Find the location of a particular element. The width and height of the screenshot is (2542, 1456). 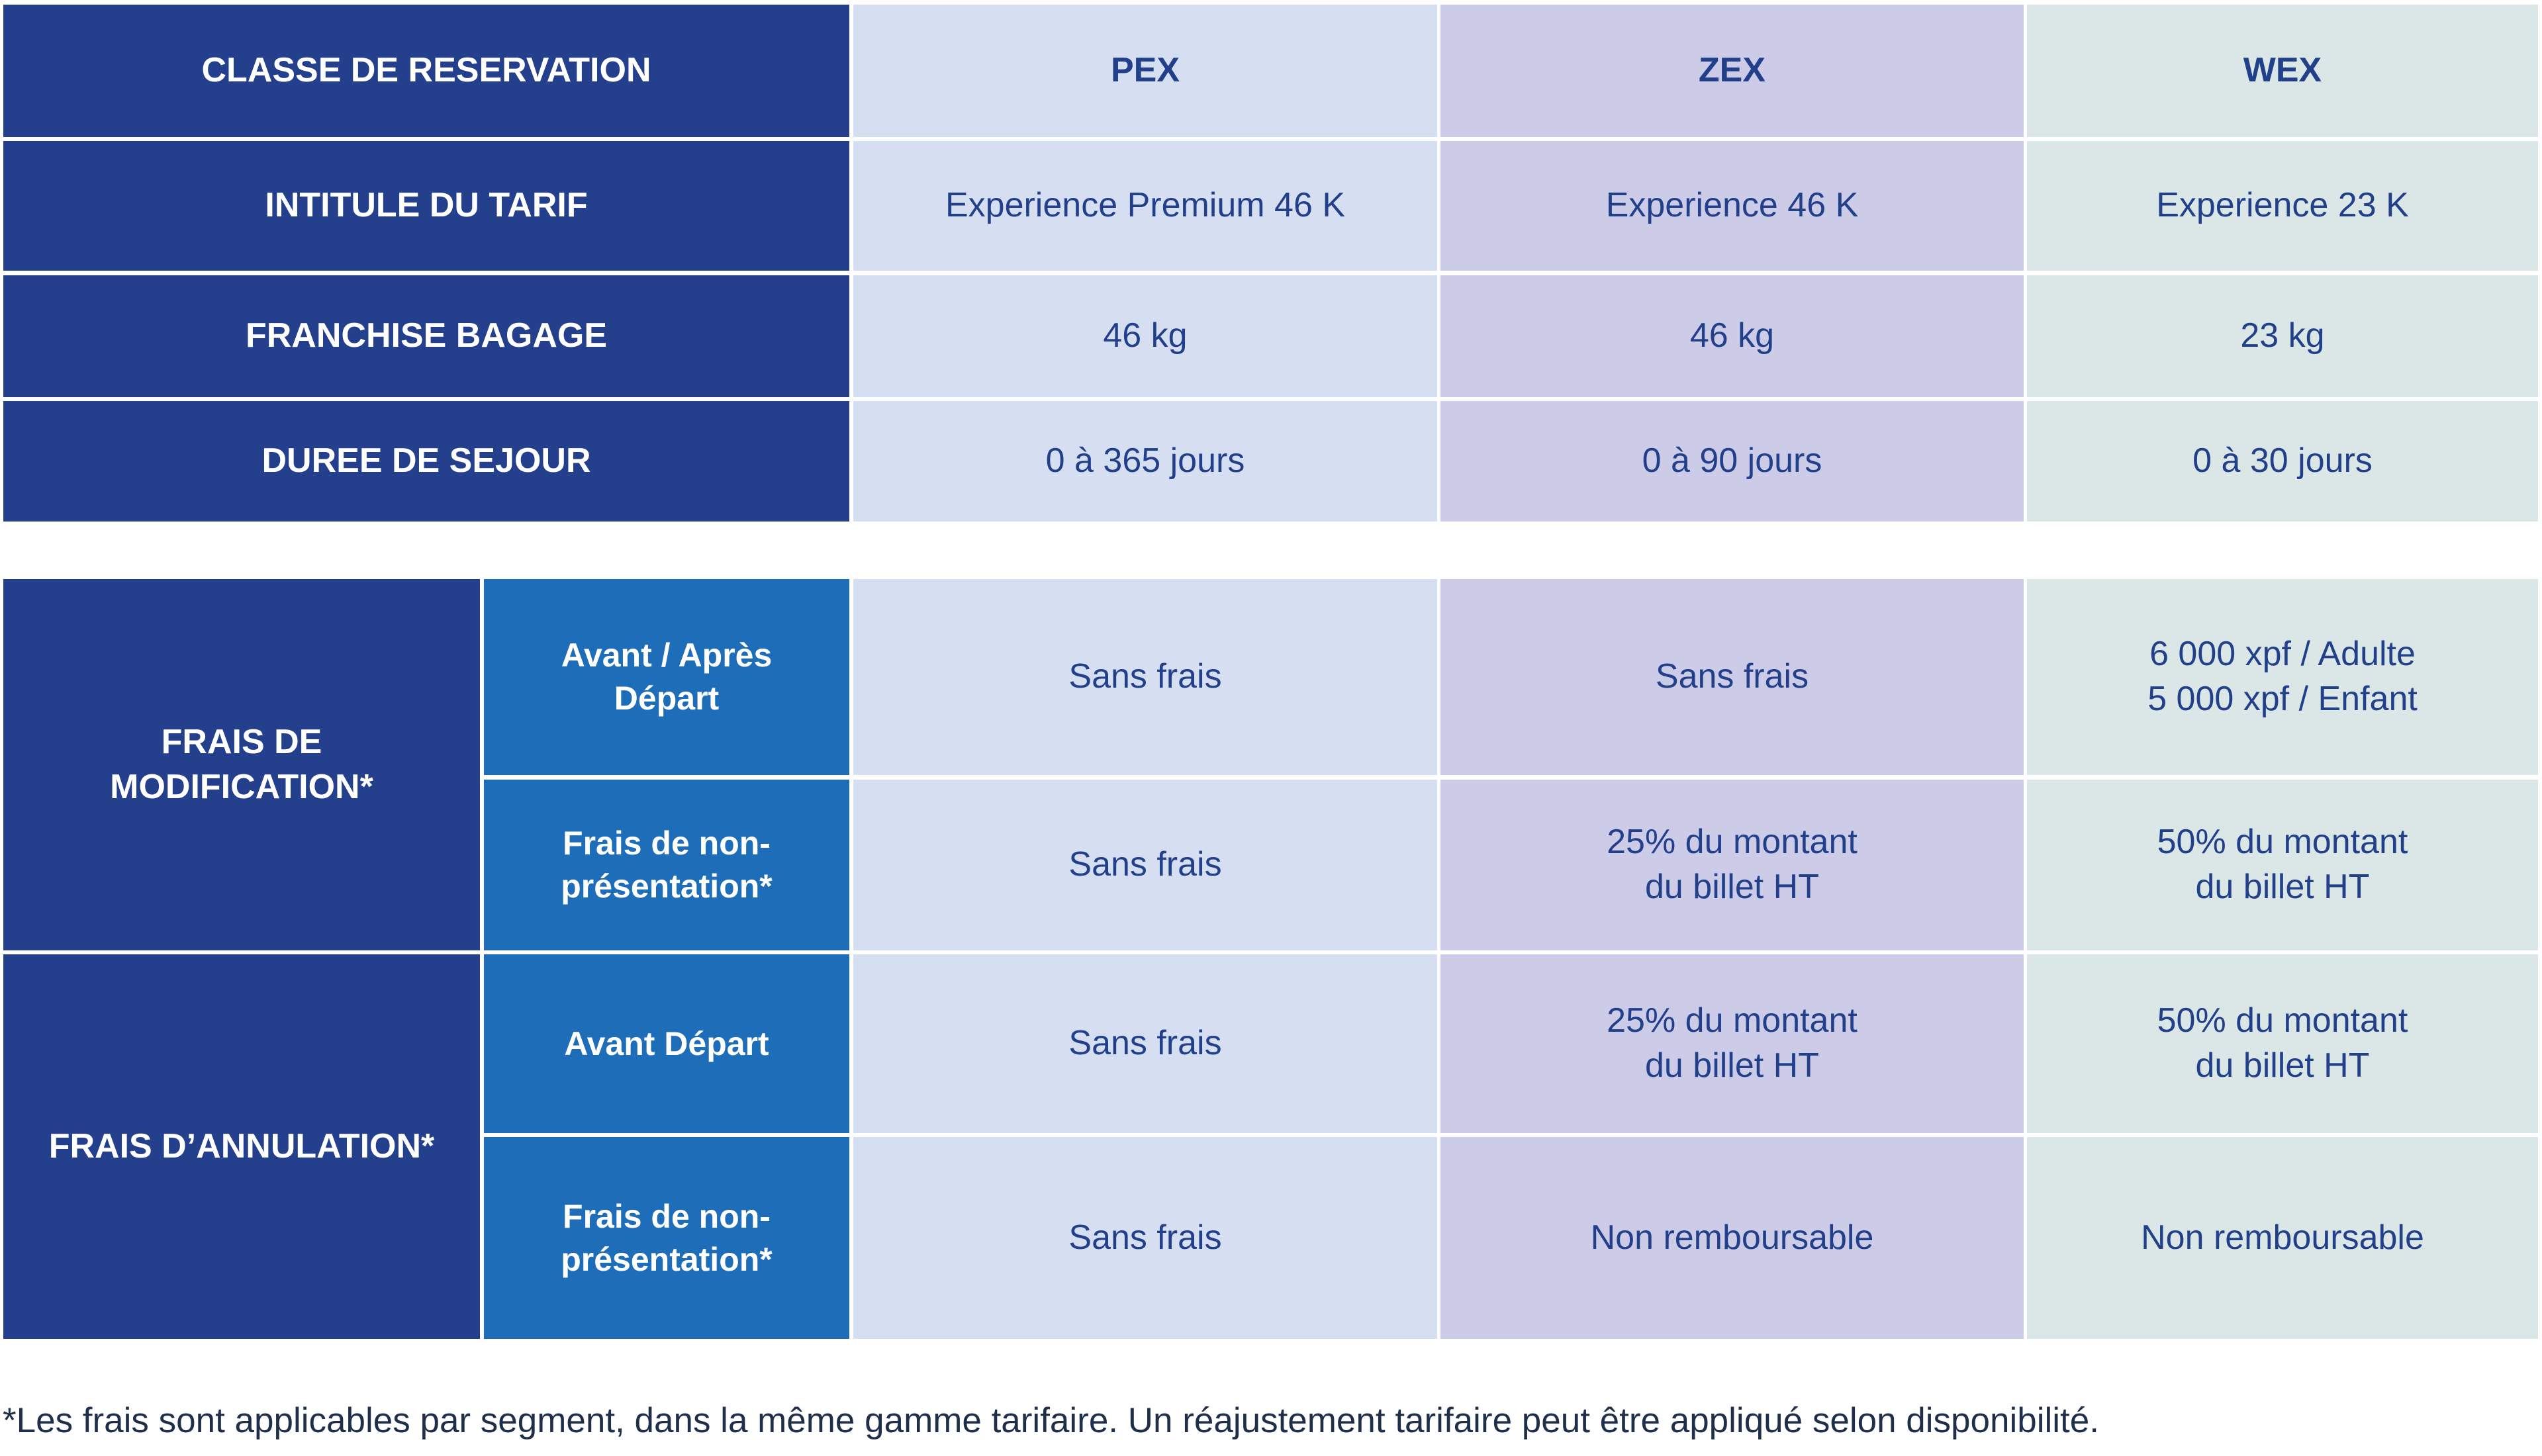

pex-value: 0 à 365 jours is located at coordinates (1145, 461).